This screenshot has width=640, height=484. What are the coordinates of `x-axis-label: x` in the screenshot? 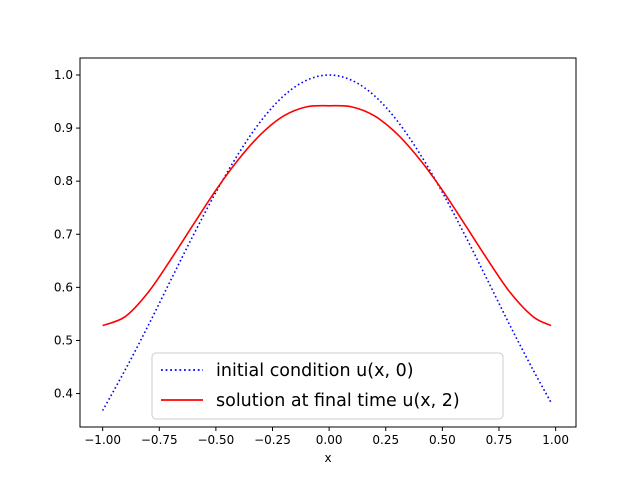 It's located at (327, 458).